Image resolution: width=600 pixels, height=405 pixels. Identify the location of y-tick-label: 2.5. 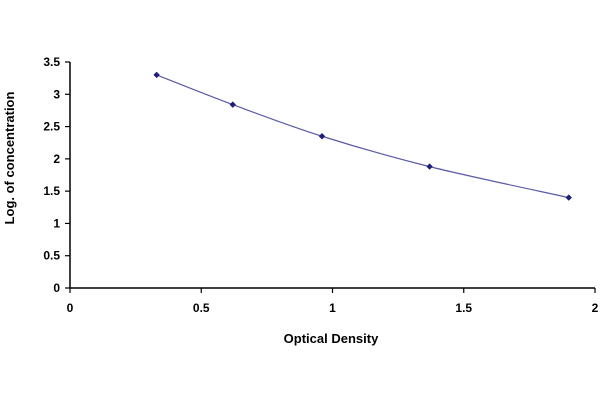
(51, 127).